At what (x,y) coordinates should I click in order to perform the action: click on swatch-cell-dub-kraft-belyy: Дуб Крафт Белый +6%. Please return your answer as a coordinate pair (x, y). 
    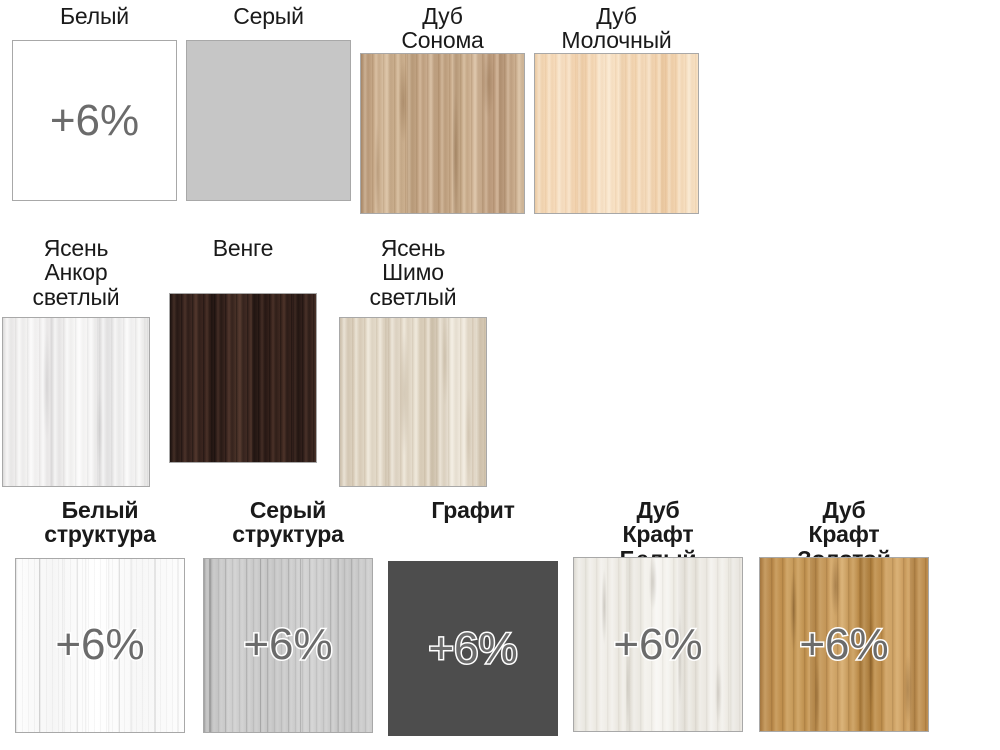
    Looking at the image, I should click on (658, 615).